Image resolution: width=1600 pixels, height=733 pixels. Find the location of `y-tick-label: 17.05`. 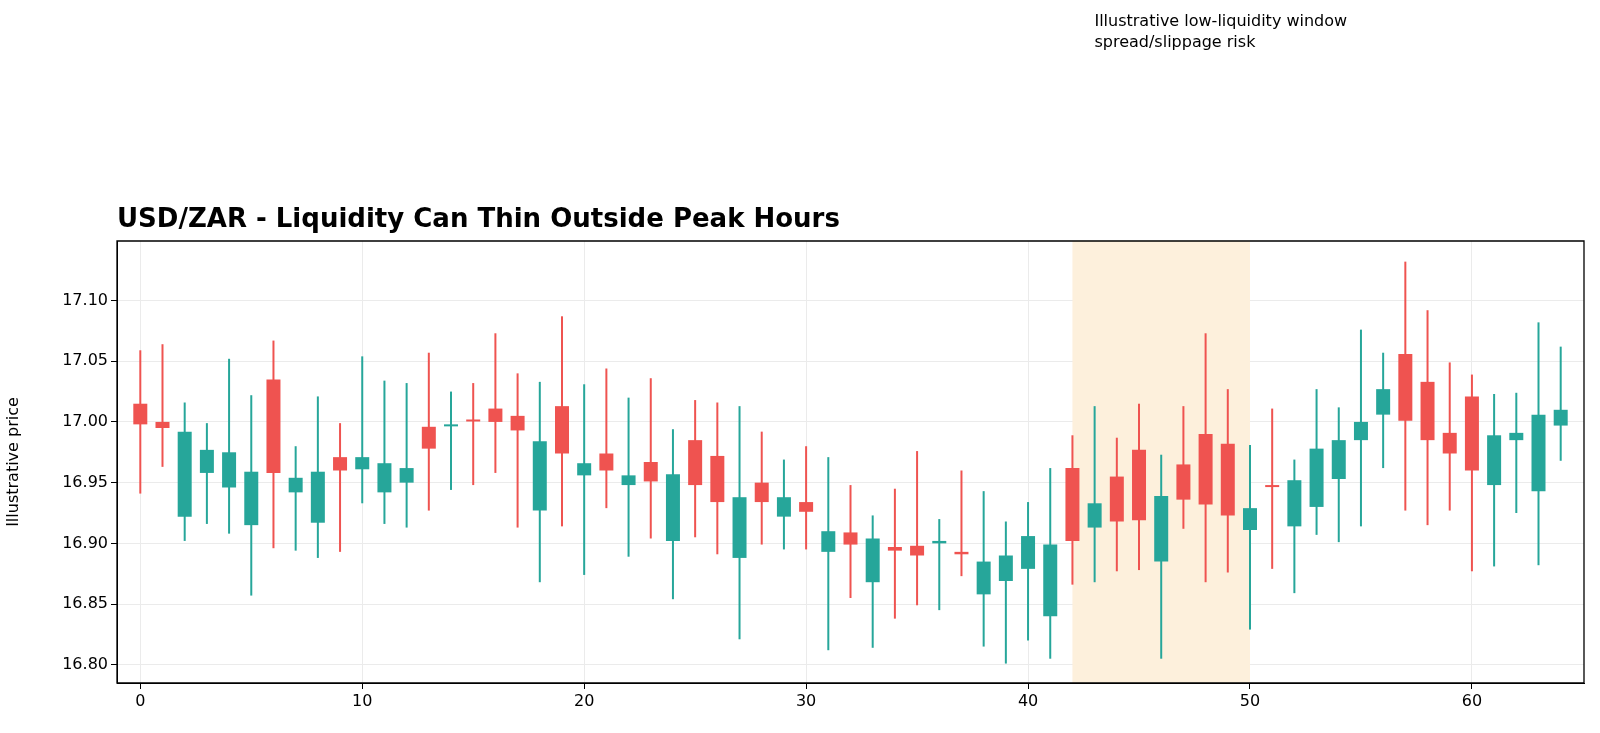

y-tick-label: 17.05 is located at coordinates (85, 360).